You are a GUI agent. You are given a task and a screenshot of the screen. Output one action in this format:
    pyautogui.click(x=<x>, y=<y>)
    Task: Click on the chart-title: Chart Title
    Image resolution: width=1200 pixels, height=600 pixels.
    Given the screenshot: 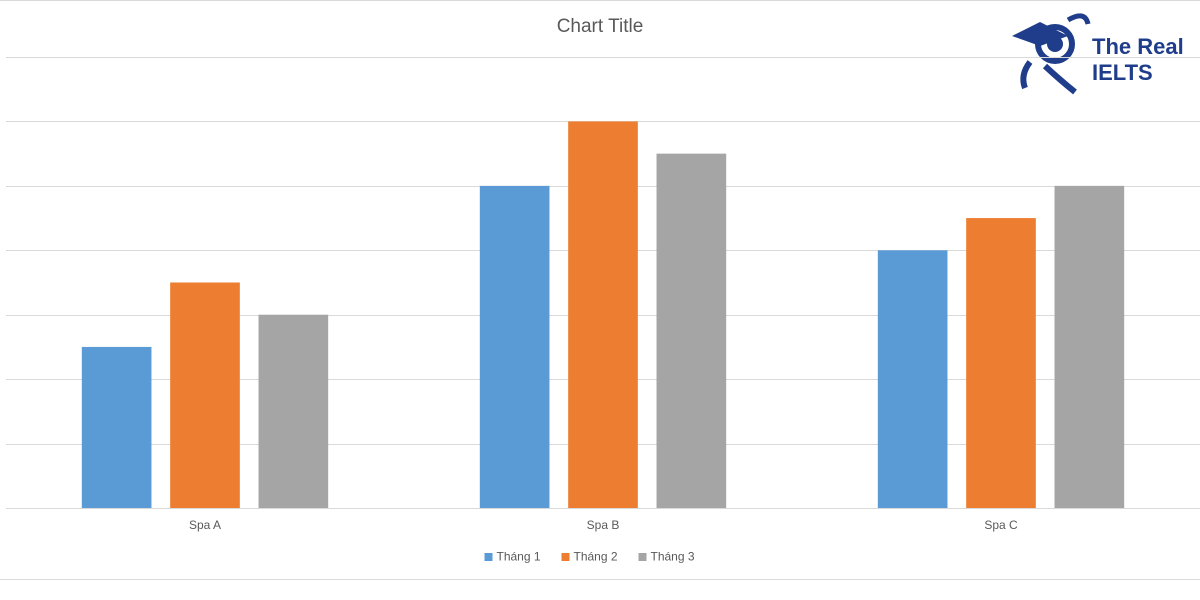 What is the action you would take?
    pyautogui.click(x=600, y=26)
    